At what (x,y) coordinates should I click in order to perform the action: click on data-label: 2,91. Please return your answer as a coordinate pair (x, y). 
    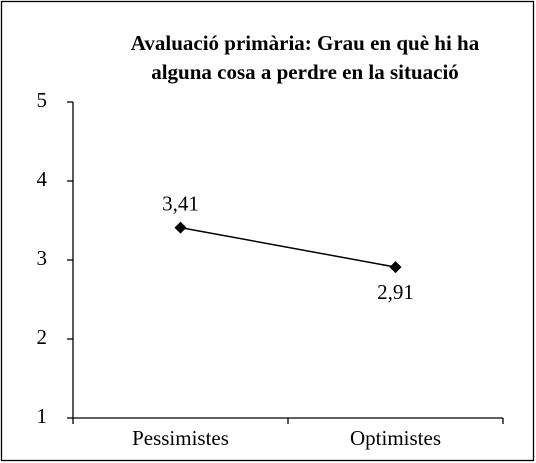
    Looking at the image, I should click on (395, 292).